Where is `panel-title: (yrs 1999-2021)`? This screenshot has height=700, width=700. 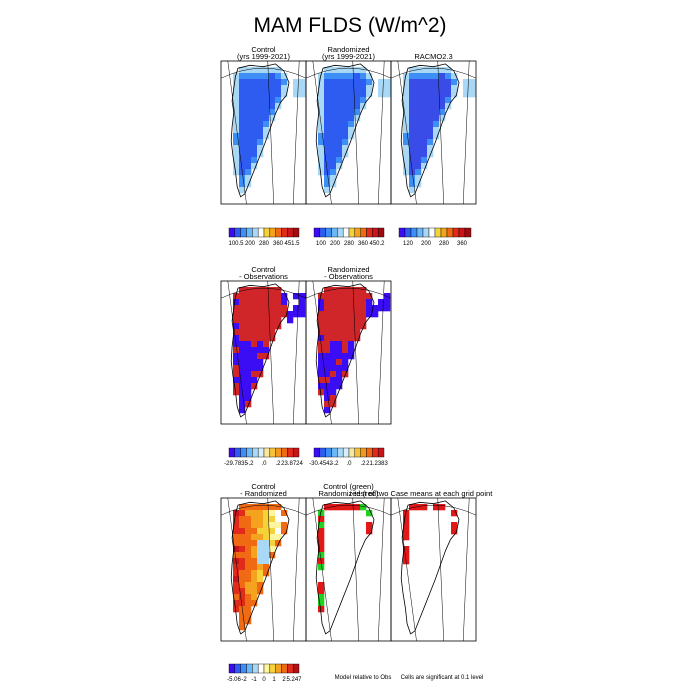 panel-title: (yrs 1999-2021) is located at coordinates (263, 56).